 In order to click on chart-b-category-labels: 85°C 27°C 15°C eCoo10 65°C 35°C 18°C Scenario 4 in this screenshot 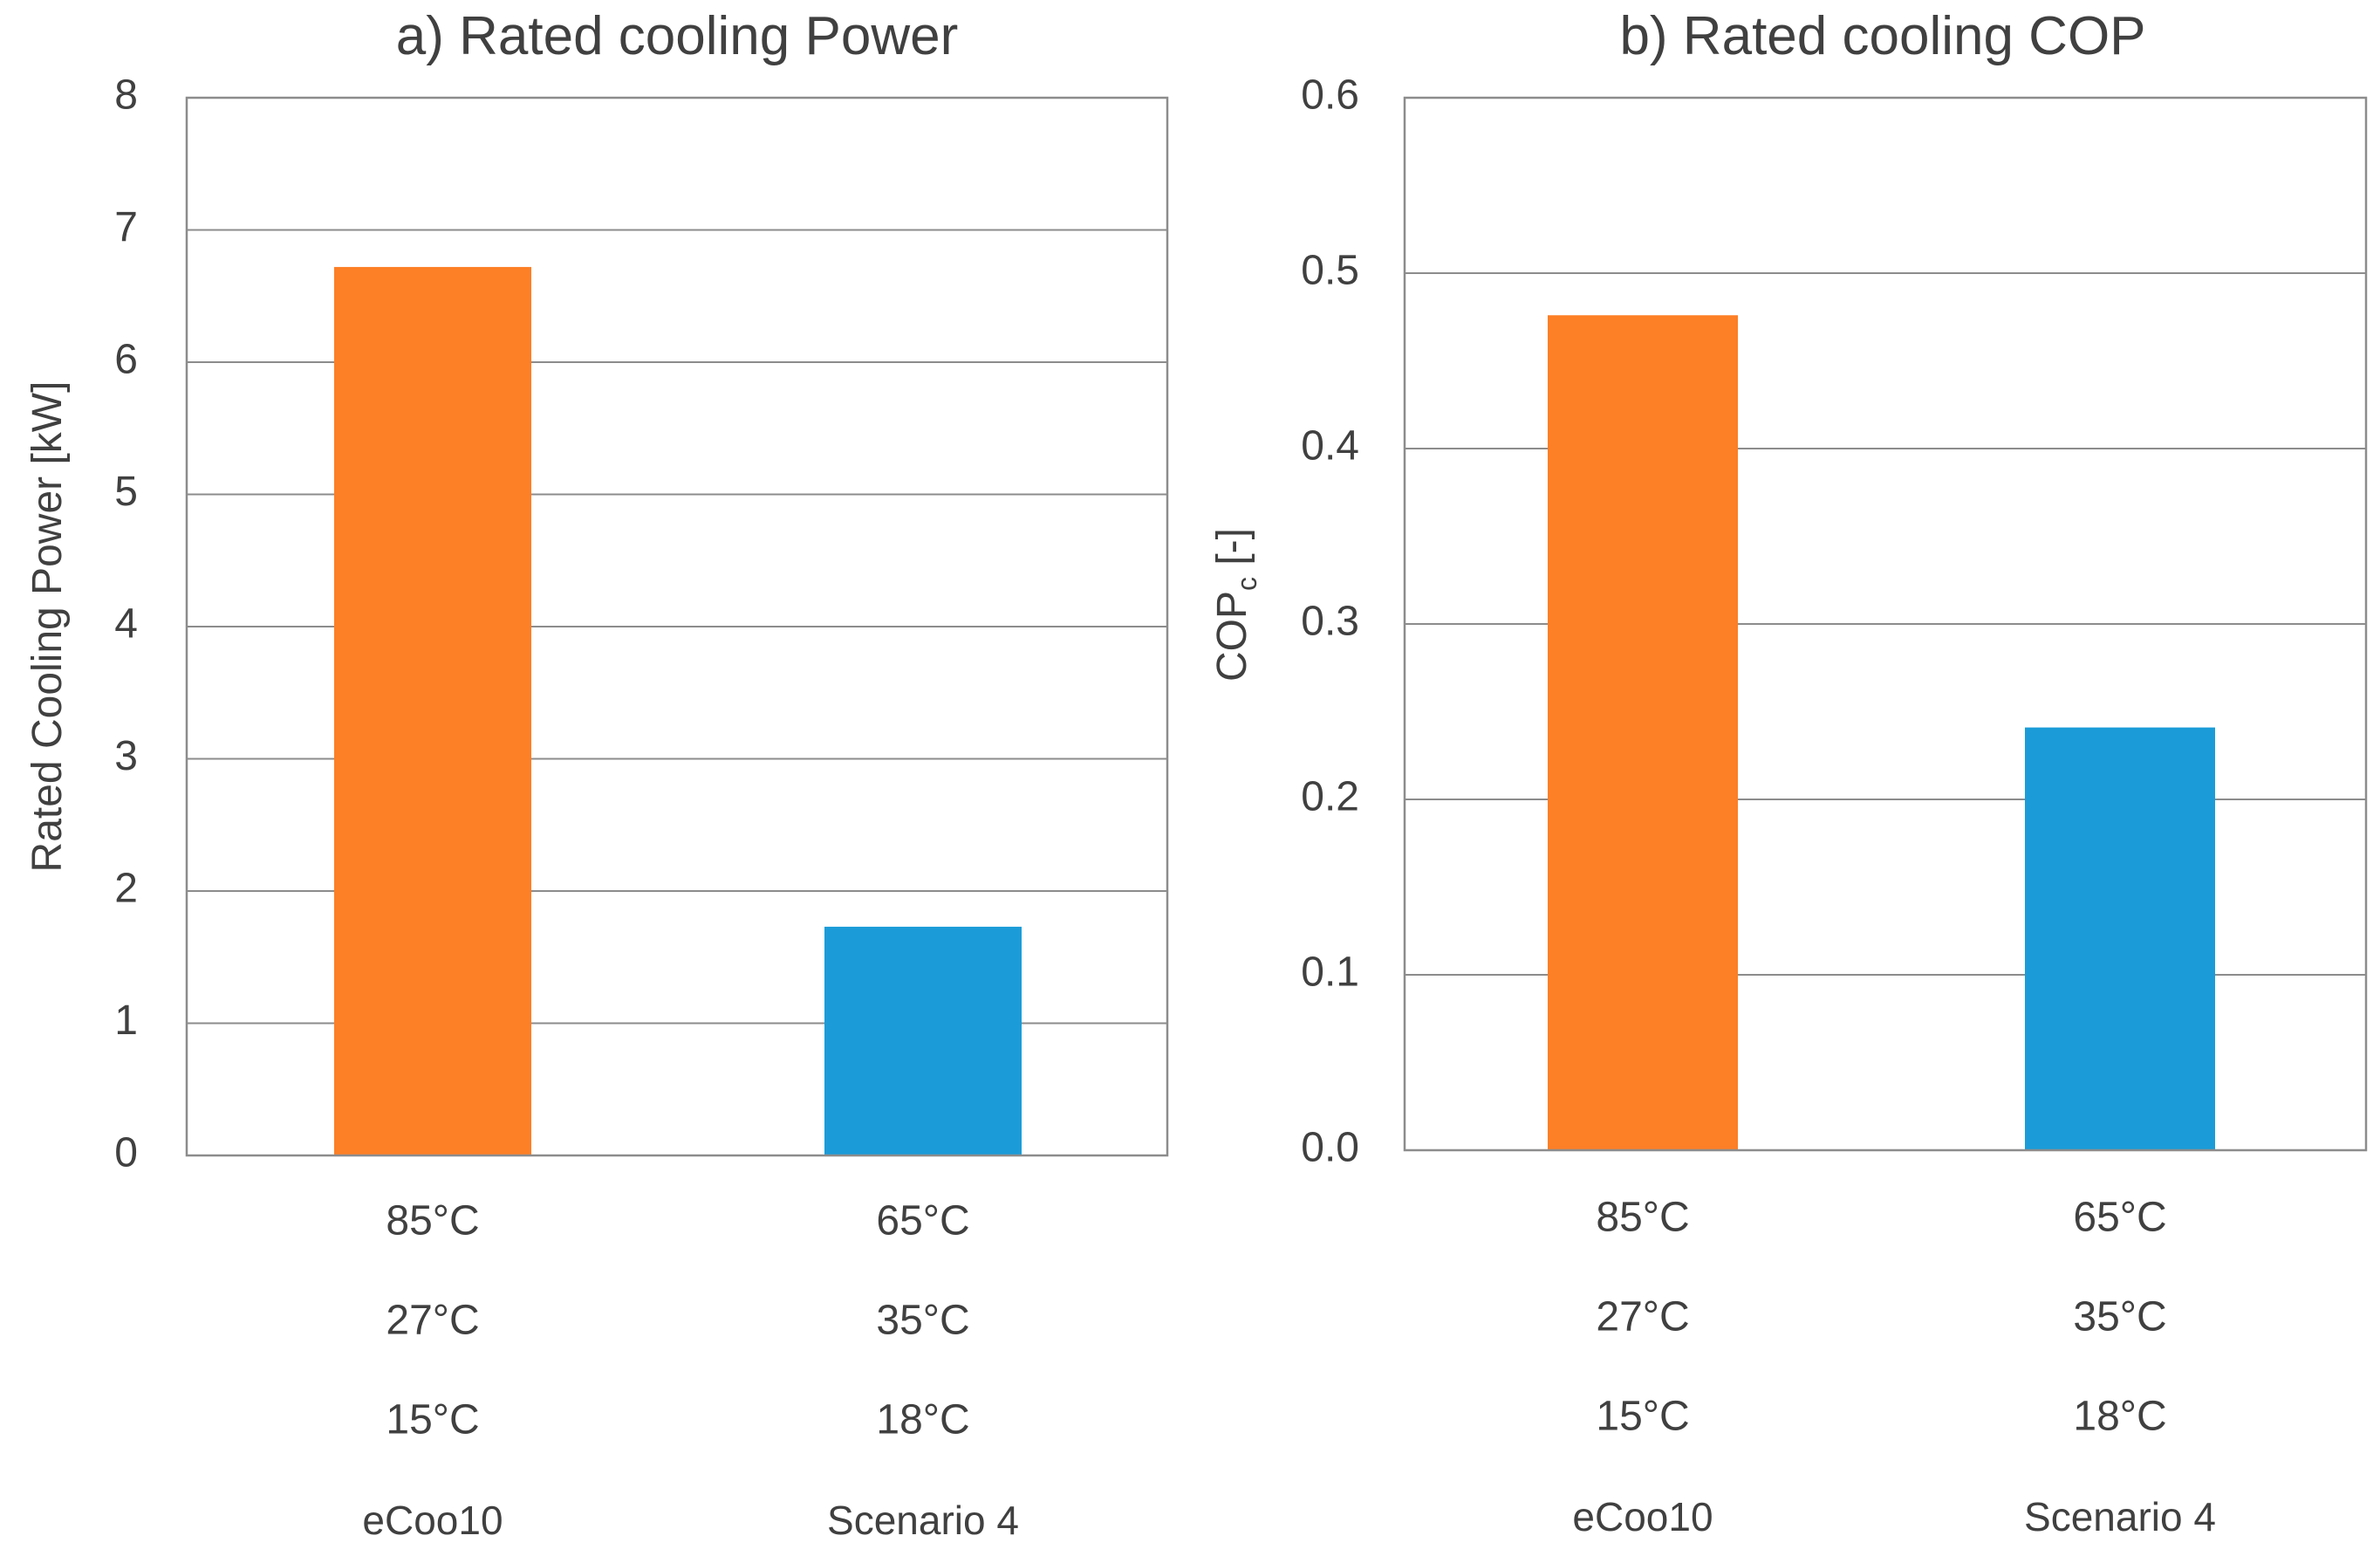, I will do `click(1894, 1367)`.